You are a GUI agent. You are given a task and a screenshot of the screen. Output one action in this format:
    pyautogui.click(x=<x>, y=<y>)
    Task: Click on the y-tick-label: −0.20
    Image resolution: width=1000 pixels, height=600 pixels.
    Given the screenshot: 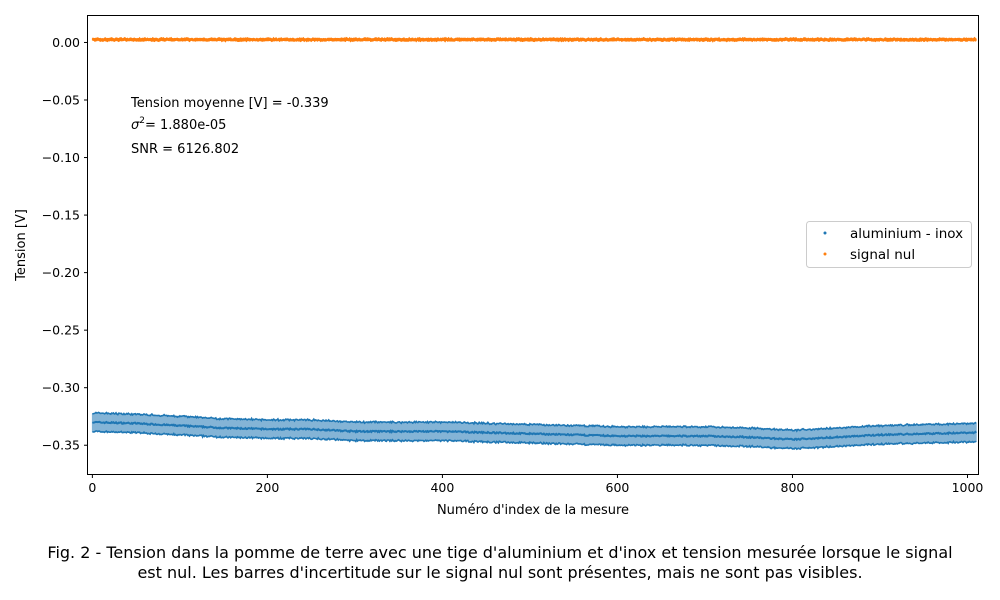 What is the action you would take?
    pyautogui.click(x=61, y=272)
    